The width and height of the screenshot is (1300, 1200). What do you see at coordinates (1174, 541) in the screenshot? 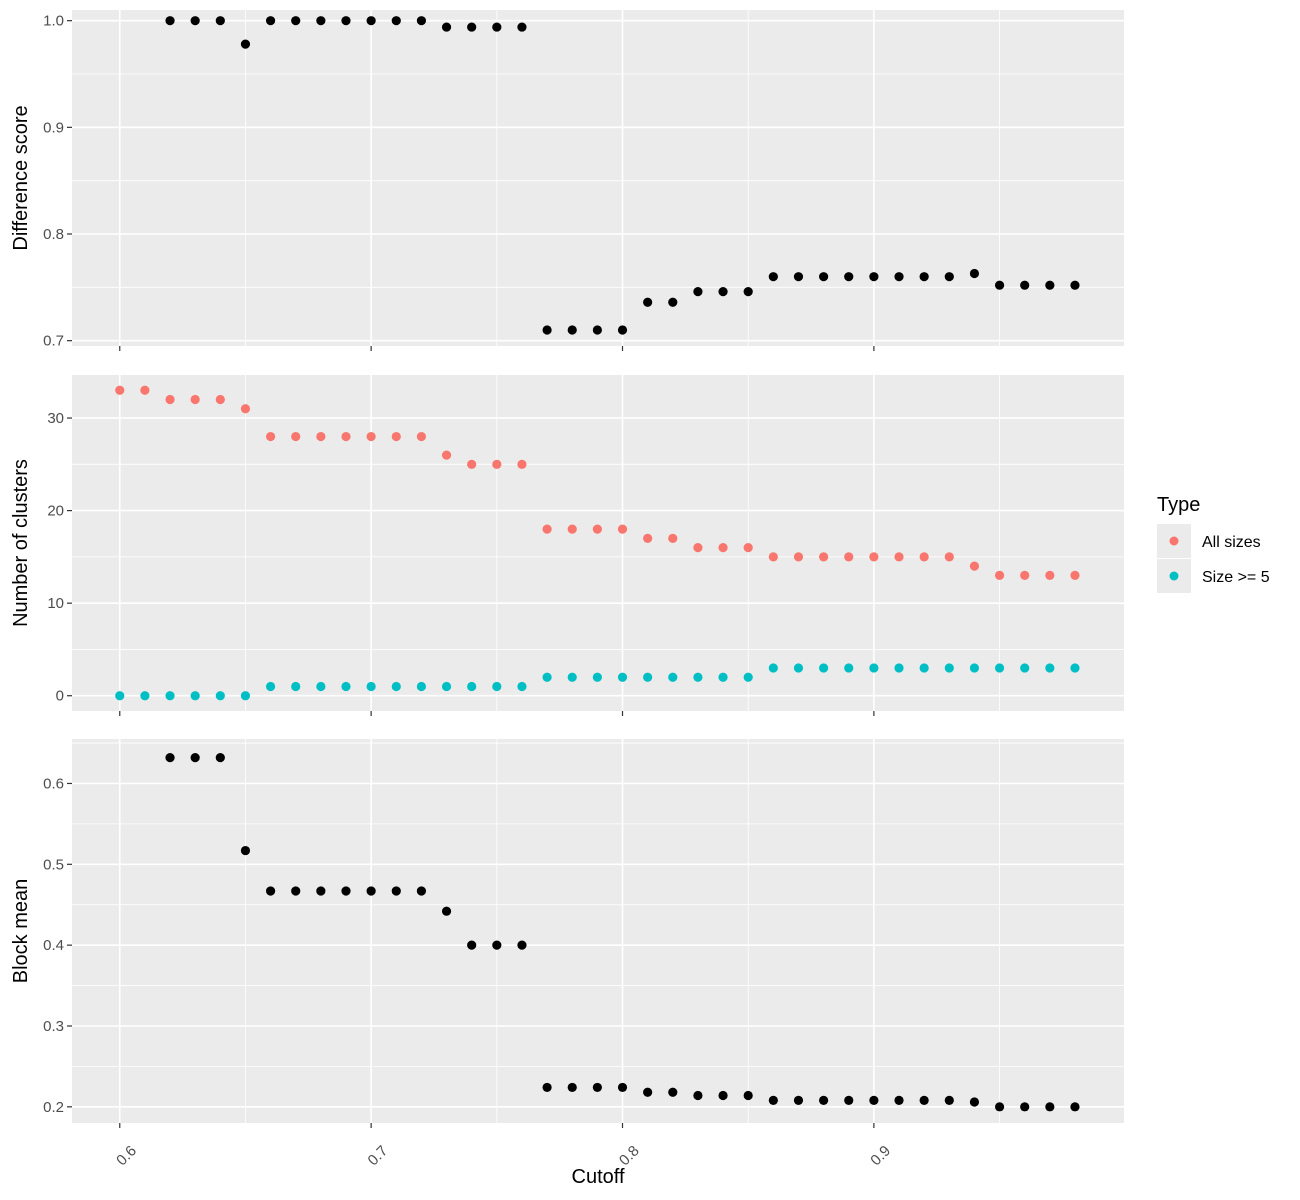
I see `legend-key-all-sizes` at bounding box center [1174, 541].